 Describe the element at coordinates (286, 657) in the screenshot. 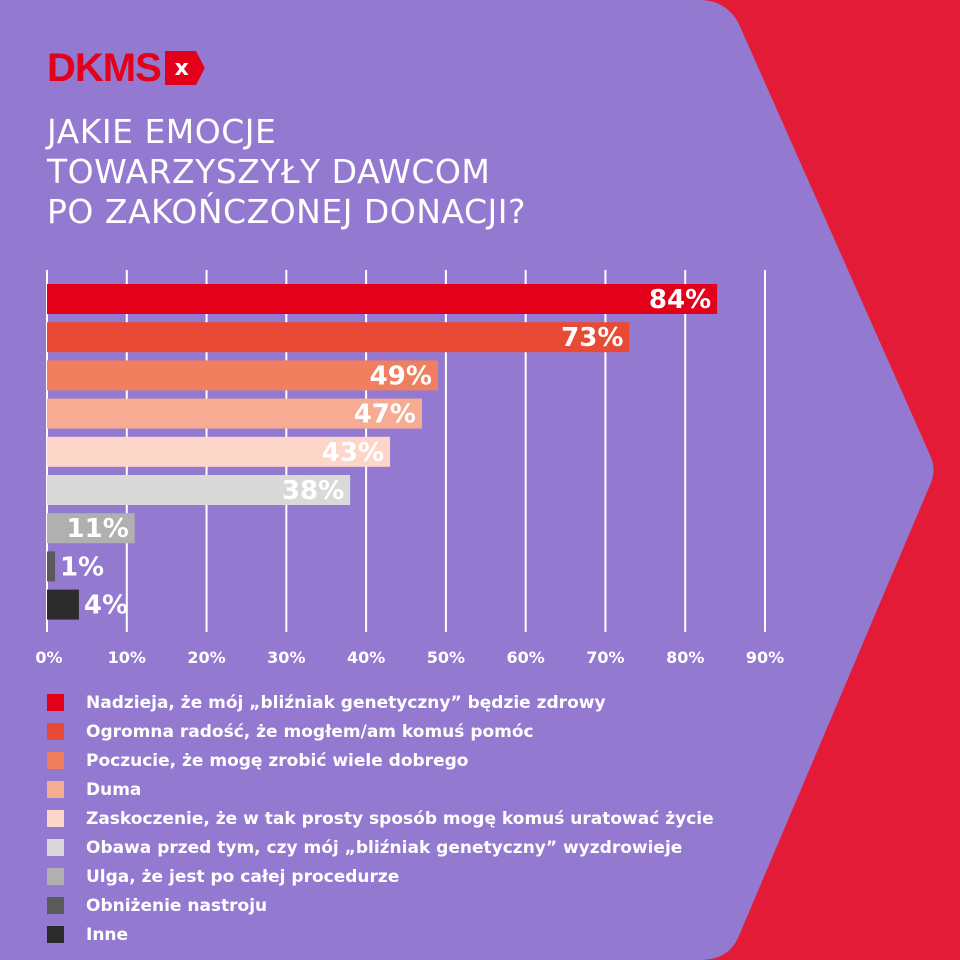

I see `x-tick-label: 30%` at that location.